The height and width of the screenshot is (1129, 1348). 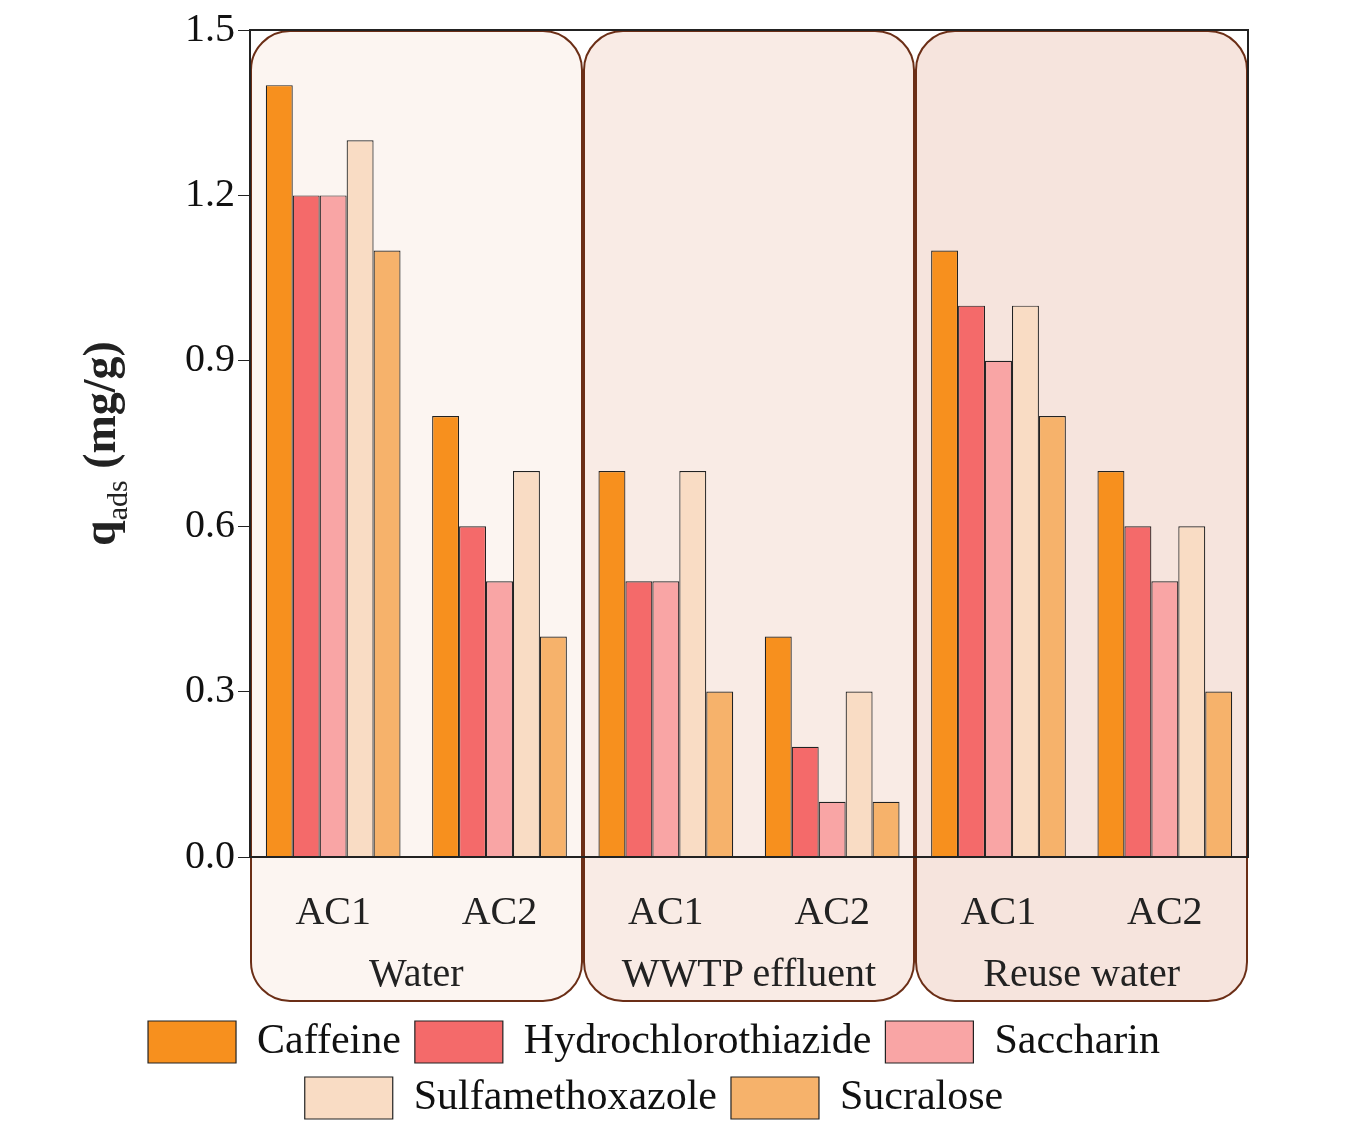 What do you see at coordinates (1077, 1039) in the screenshot?
I see `legend-label: Saccharin` at bounding box center [1077, 1039].